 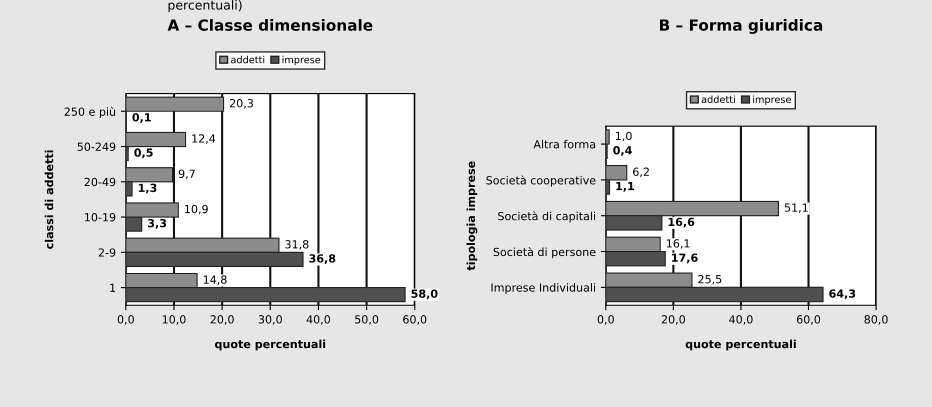 I want to click on y-tick-label: Imprese Individuali, so click(x=544, y=288).